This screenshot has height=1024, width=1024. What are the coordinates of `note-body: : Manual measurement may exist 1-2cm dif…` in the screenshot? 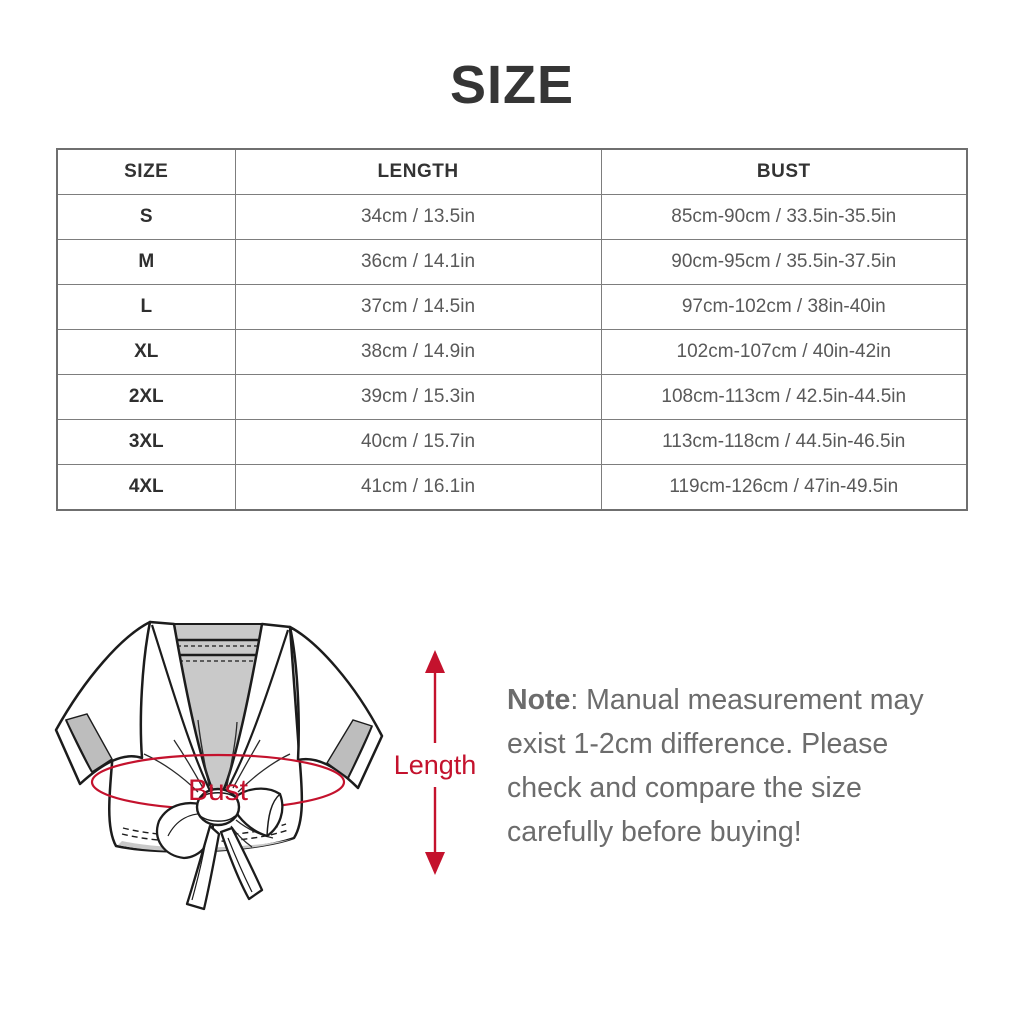 It's located at (715, 766).